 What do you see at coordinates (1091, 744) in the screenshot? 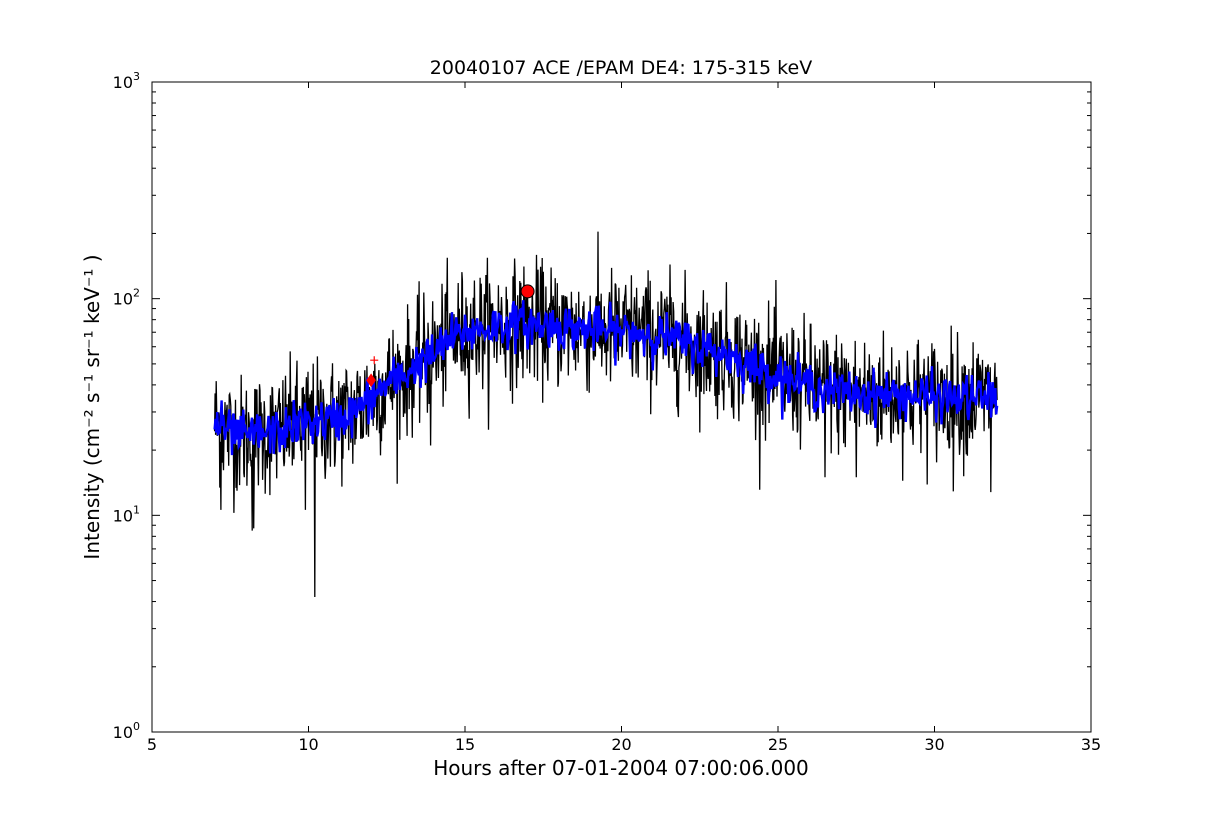
I see `x-tick-label: 35` at bounding box center [1091, 744].